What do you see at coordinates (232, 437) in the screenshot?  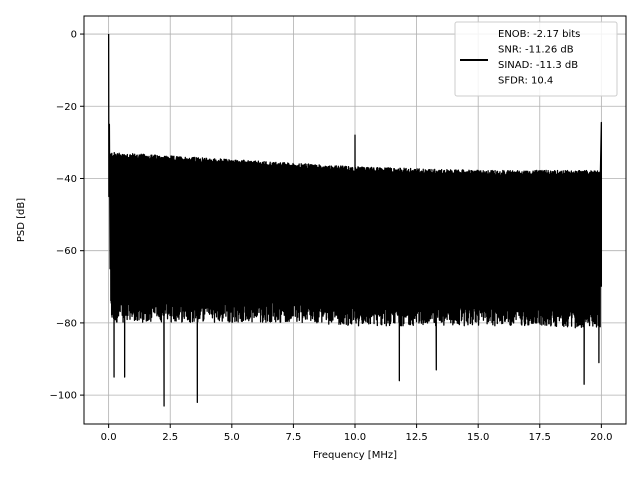 I see `x-tick-label: 5.0` at bounding box center [232, 437].